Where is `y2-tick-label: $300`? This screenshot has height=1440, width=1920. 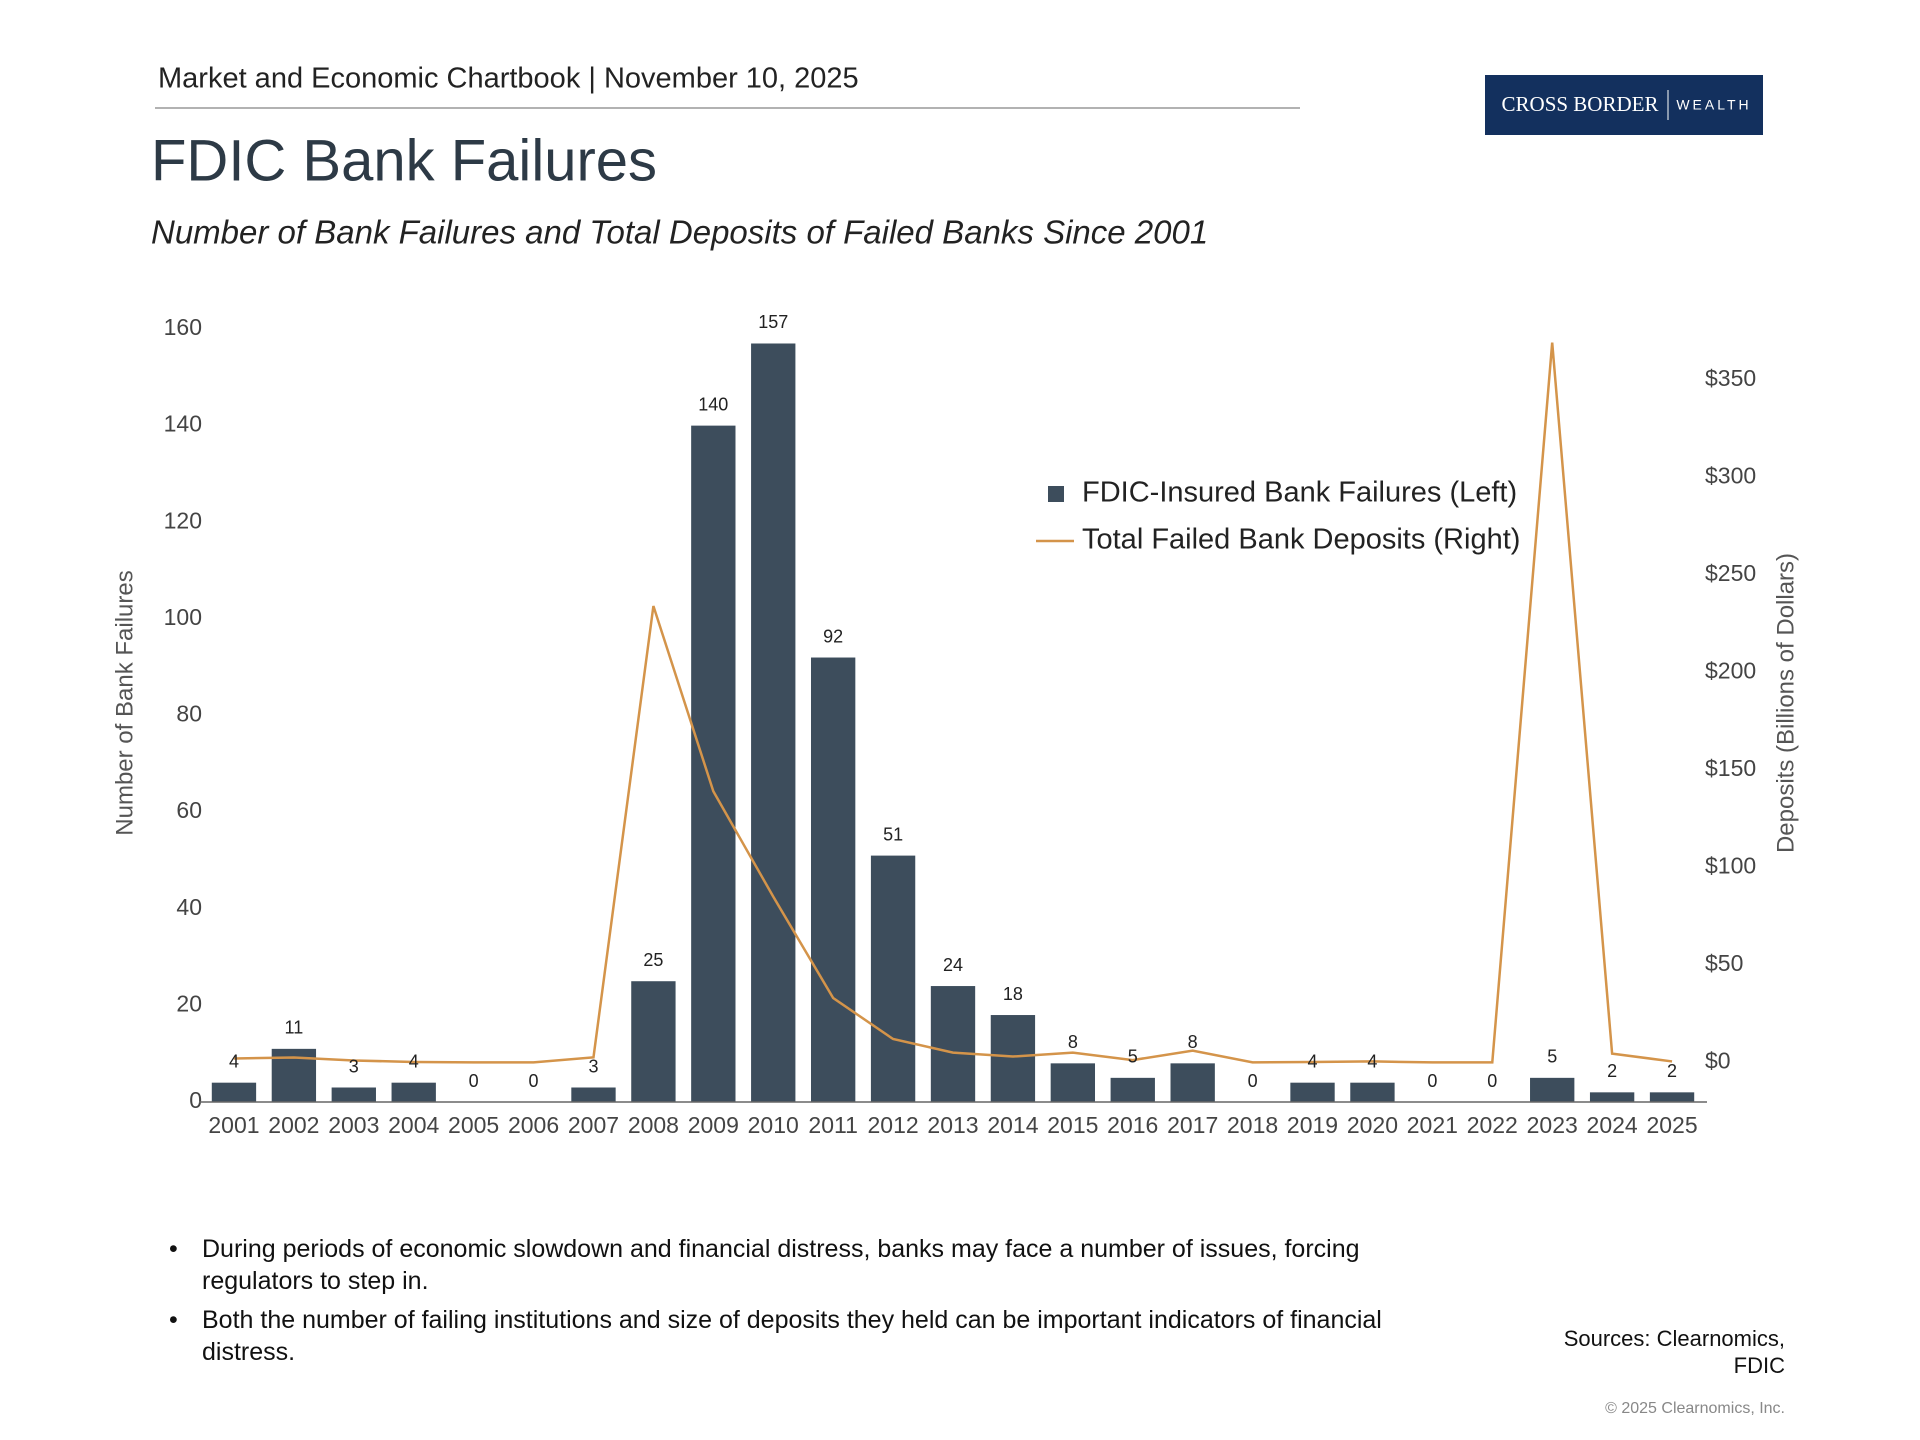
y2-tick-label: $300 is located at coordinates (1730, 475).